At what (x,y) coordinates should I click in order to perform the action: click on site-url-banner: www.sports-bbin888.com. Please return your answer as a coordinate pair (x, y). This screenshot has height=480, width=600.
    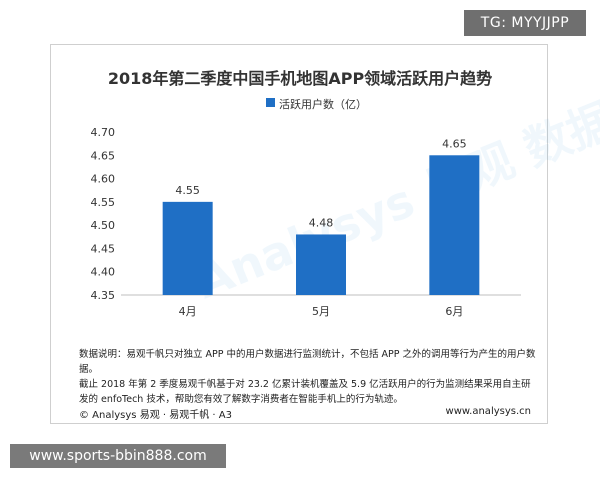
    Looking at the image, I should click on (118, 456).